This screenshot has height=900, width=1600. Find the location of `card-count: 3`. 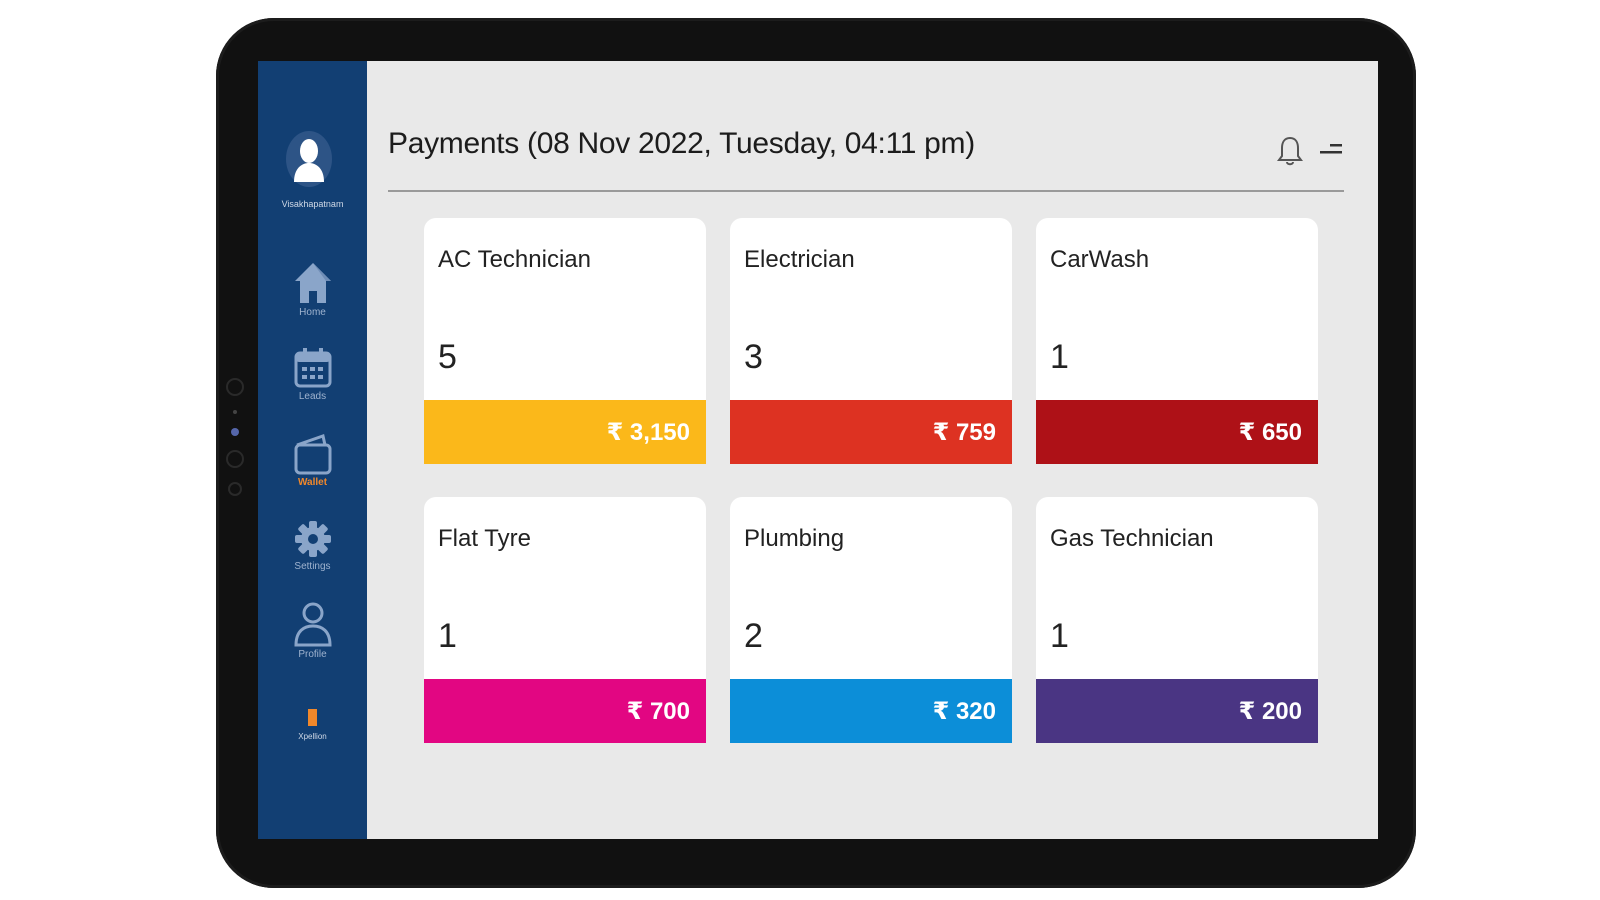

card-count: 3 is located at coordinates (753, 357).